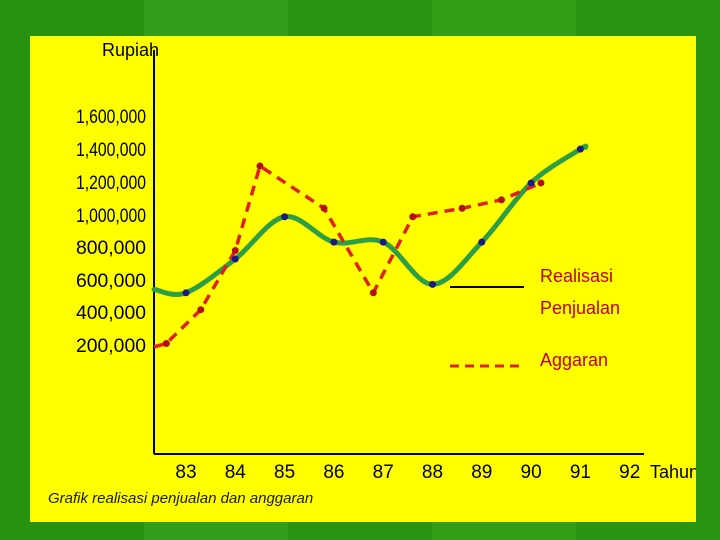 This screenshot has width=720, height=540. What do you see at coordinates (432, 472) in the screenshot?
I see `x-tick-label: 88` at bounding box center [432, 472].